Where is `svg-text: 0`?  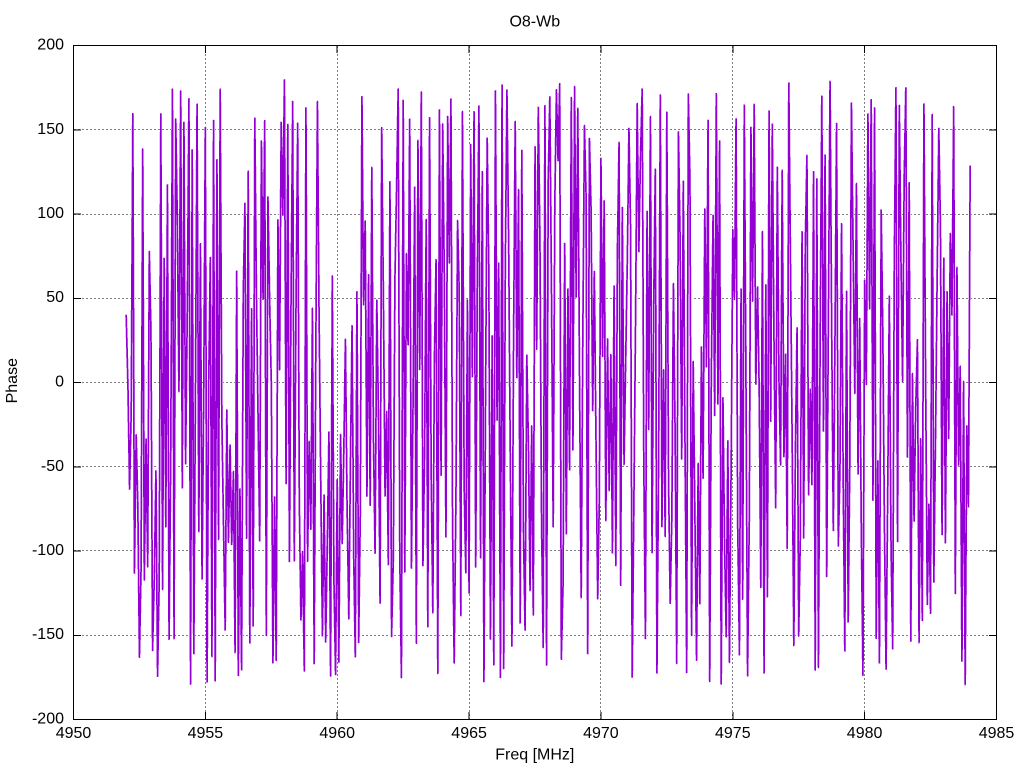 svg-text: 0 is located at coordinates (59, 382).